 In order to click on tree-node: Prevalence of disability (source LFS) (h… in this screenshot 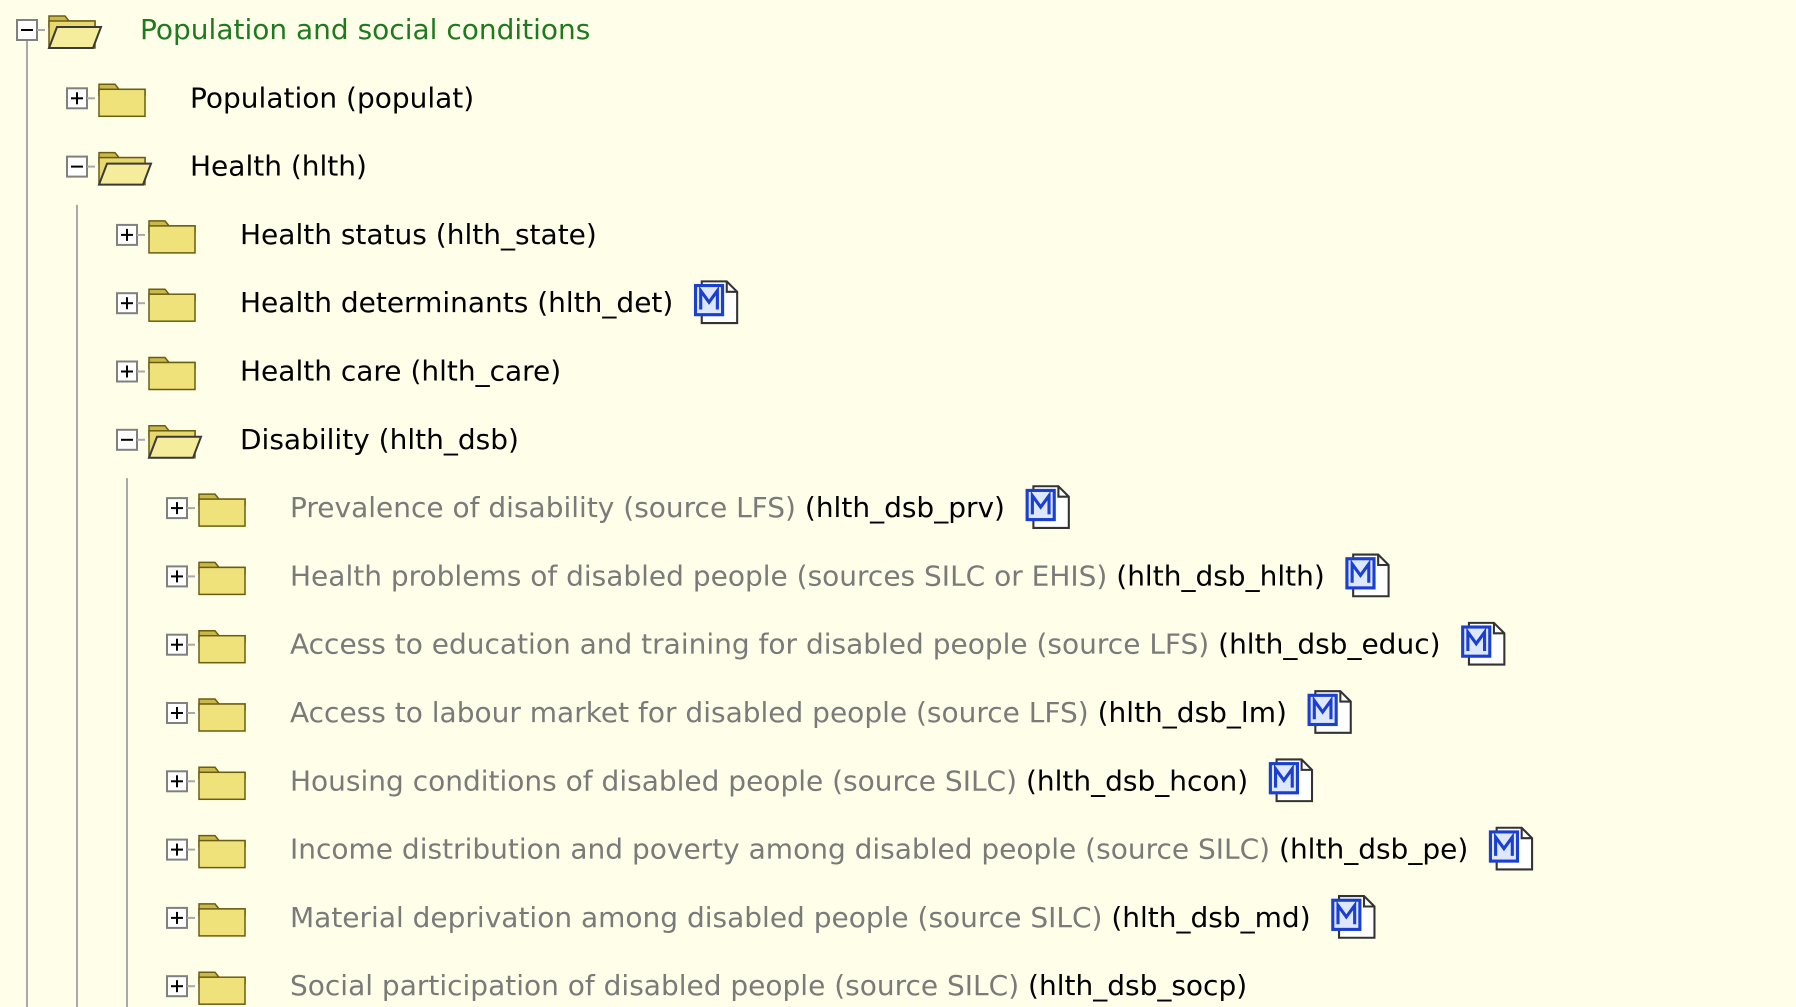, I will do `click(618, 507)`.